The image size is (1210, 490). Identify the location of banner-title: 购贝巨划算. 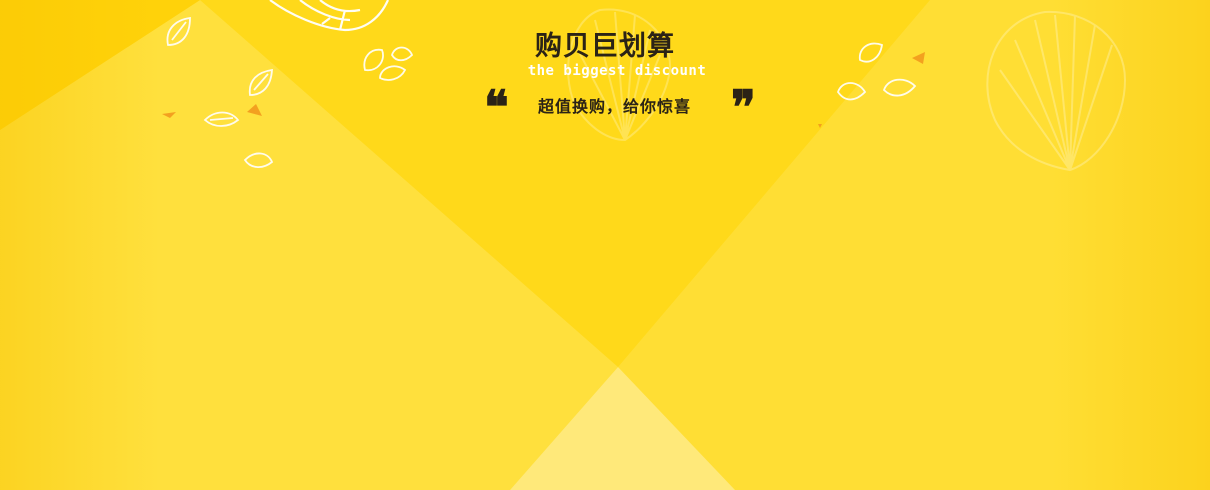
(605, 46).